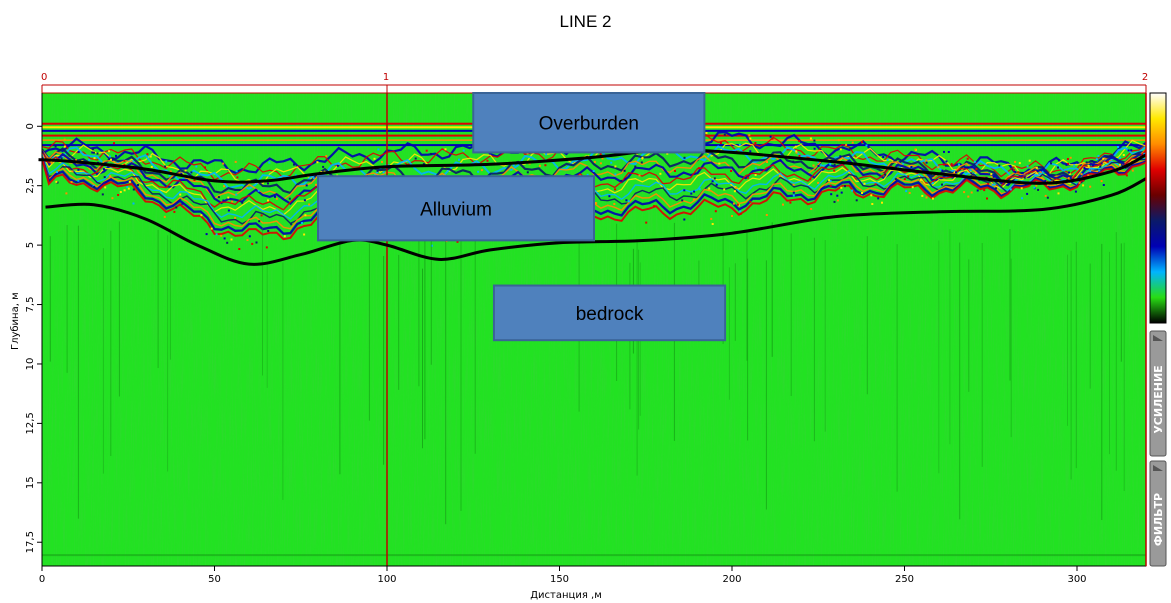 This screenshot has width=1171, height=603. I want to click on side-tab-bg, so click(1158, 393).